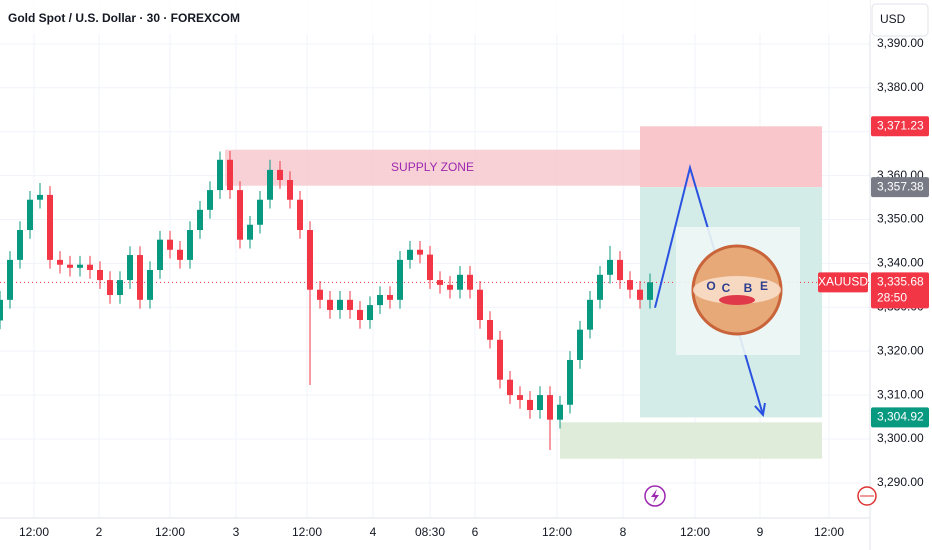 This screenshot has width=932, height=550. Describe the element at coordinates (731, 157) in the screenshot. I see `stop-zone` at that location.